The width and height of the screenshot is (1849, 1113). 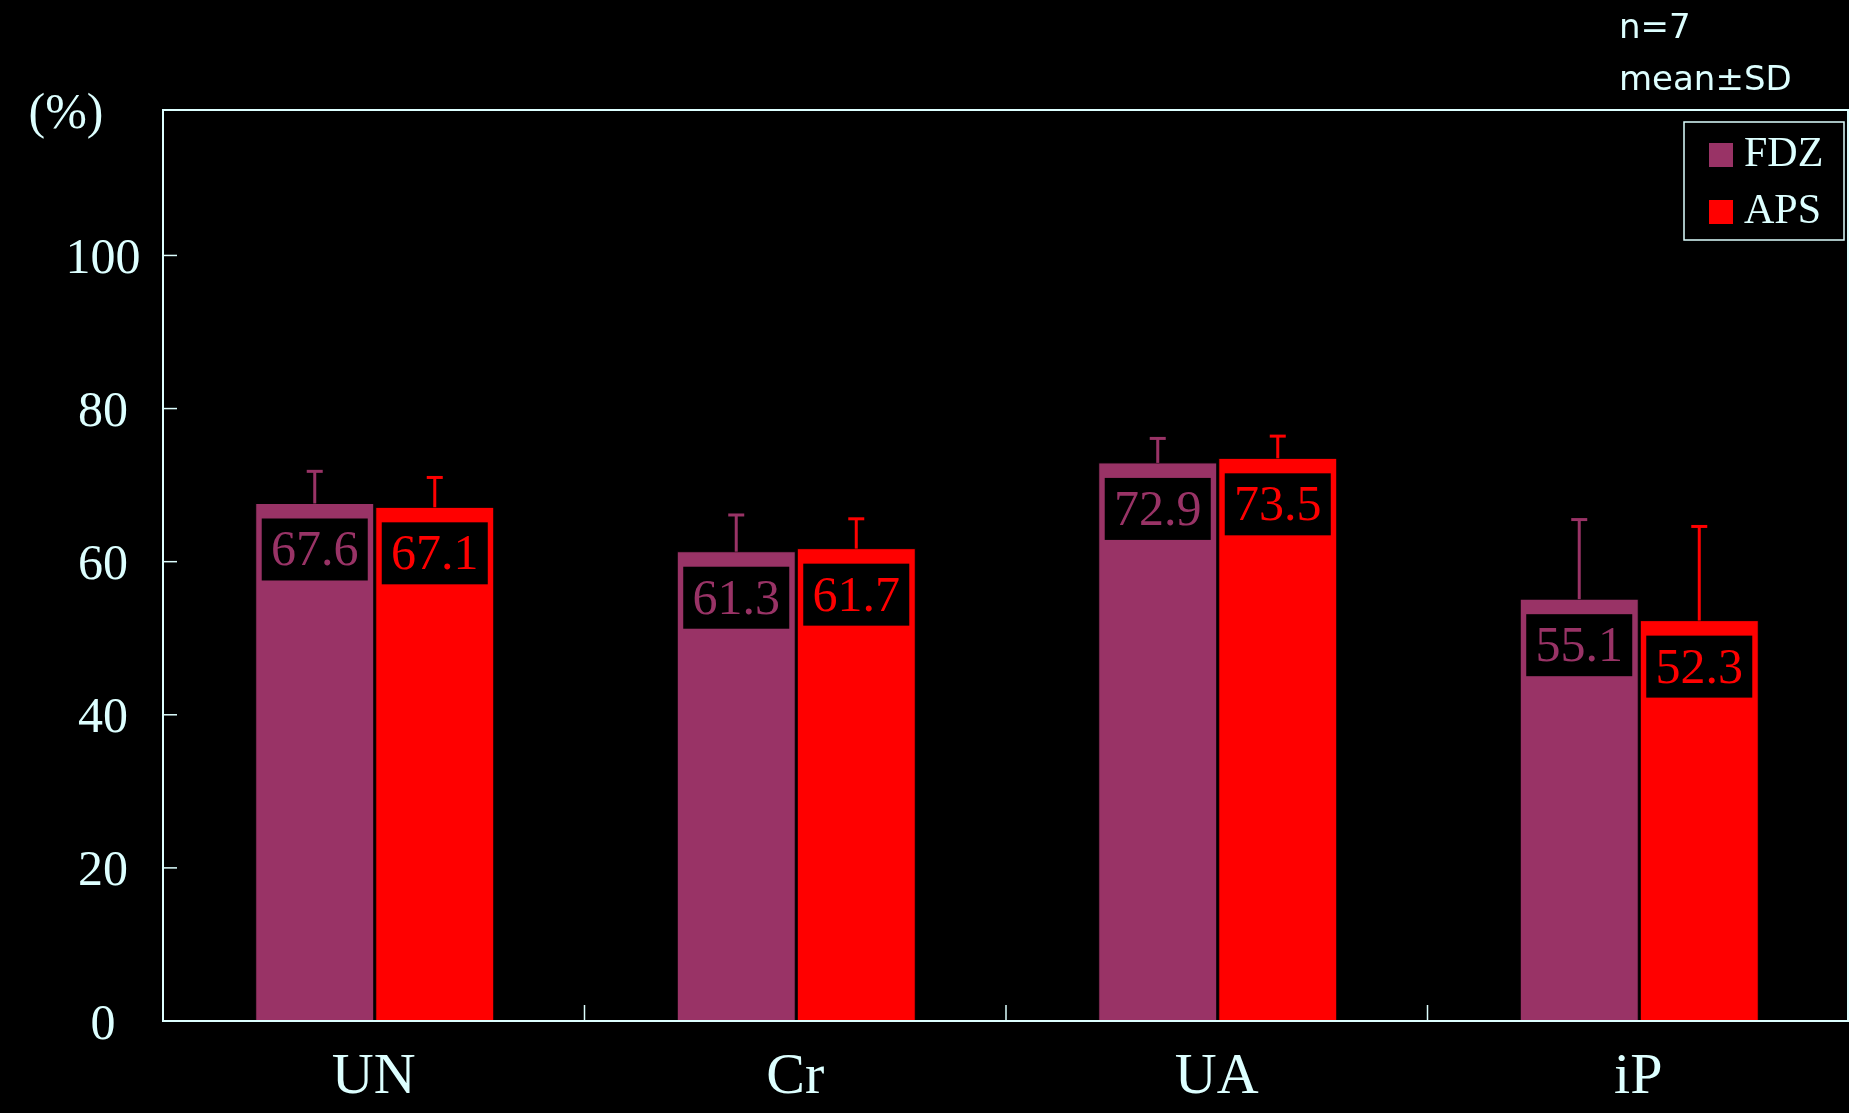 I want to click on data-label: 67.6, so click(x=314, y=548).